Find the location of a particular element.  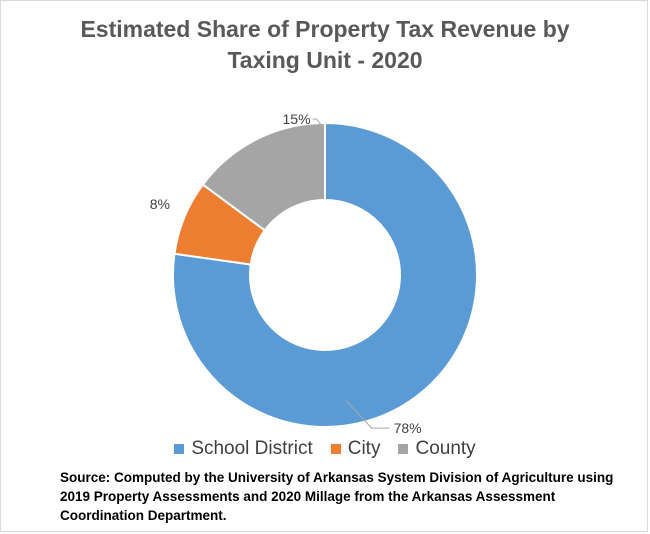

legend-swatch-school-district is located at coordinates (179, 449).